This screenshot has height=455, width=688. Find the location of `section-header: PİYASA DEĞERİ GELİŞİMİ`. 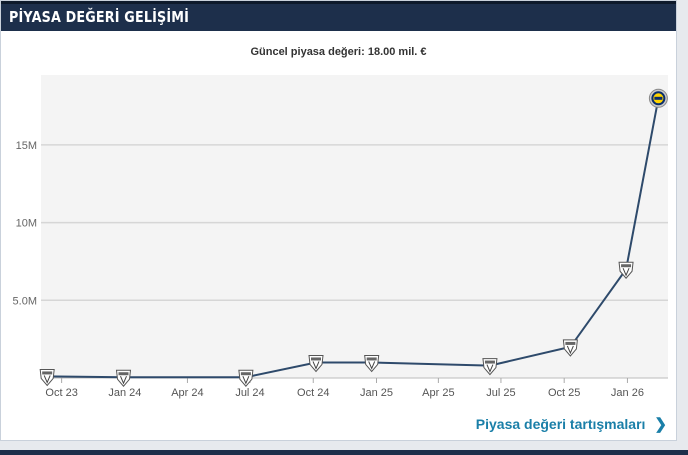

section-header: PİYASA DEĞERİ GELİŞİMİ is located at coordinates (338, 16).